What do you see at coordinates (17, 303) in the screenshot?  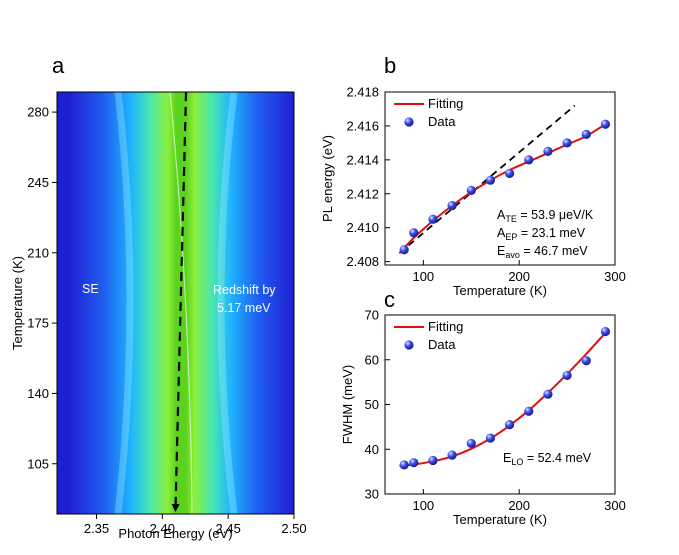 I see `y-axis-label: Temperature (K)` at bounding box center [17, 303].